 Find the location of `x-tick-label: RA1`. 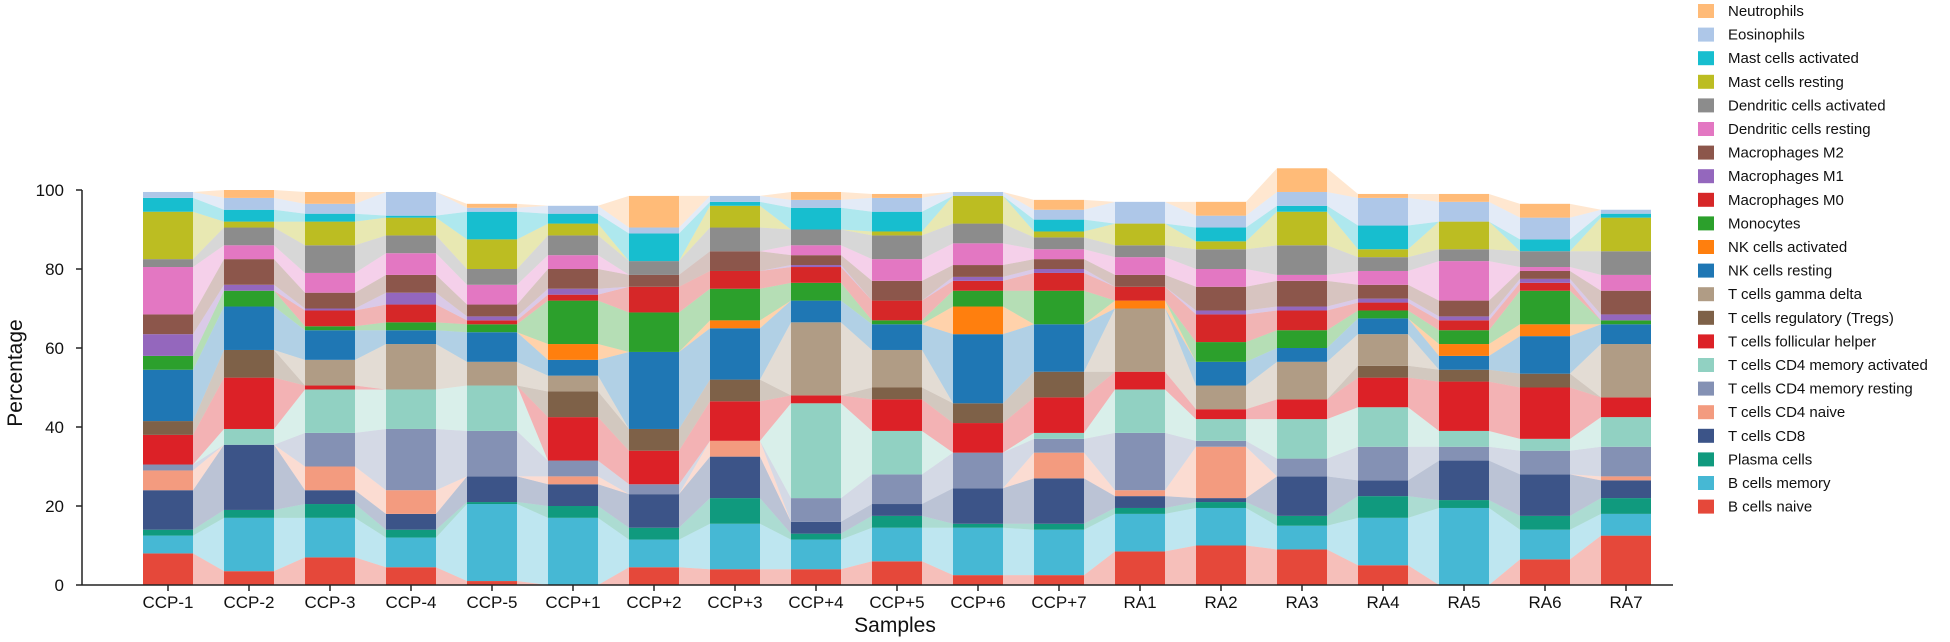

x-tick-label: RA1 is located at coordinates (1139, 602).